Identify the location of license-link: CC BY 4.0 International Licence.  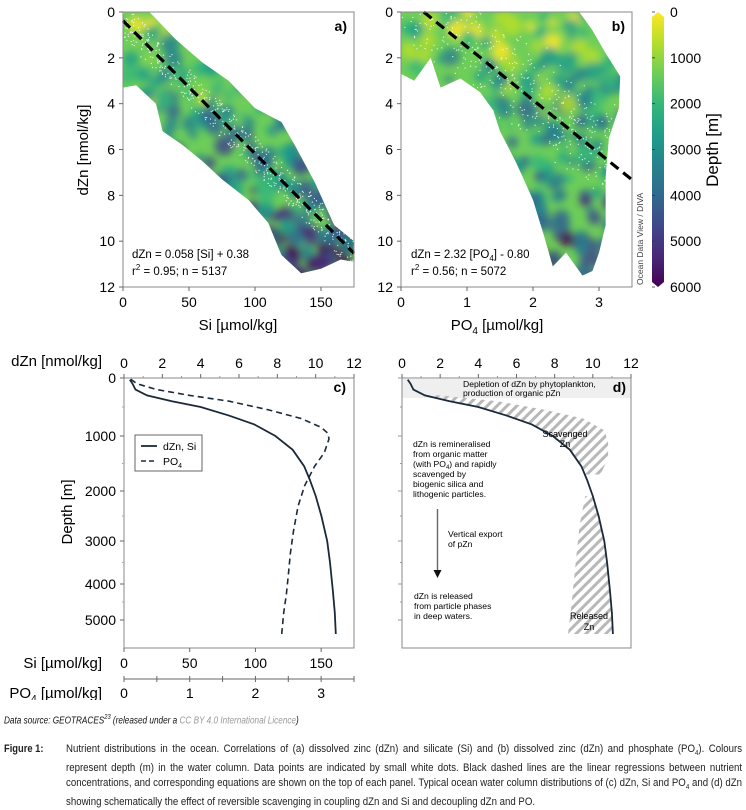
(237, 720).